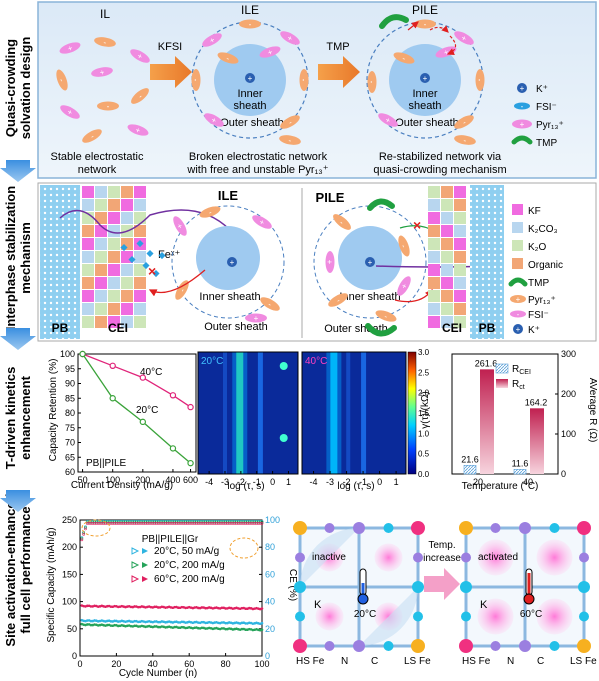  Describe the element at coordinates (487, 328) in the screenshot. I see `pb-right-label: PB` at that location.